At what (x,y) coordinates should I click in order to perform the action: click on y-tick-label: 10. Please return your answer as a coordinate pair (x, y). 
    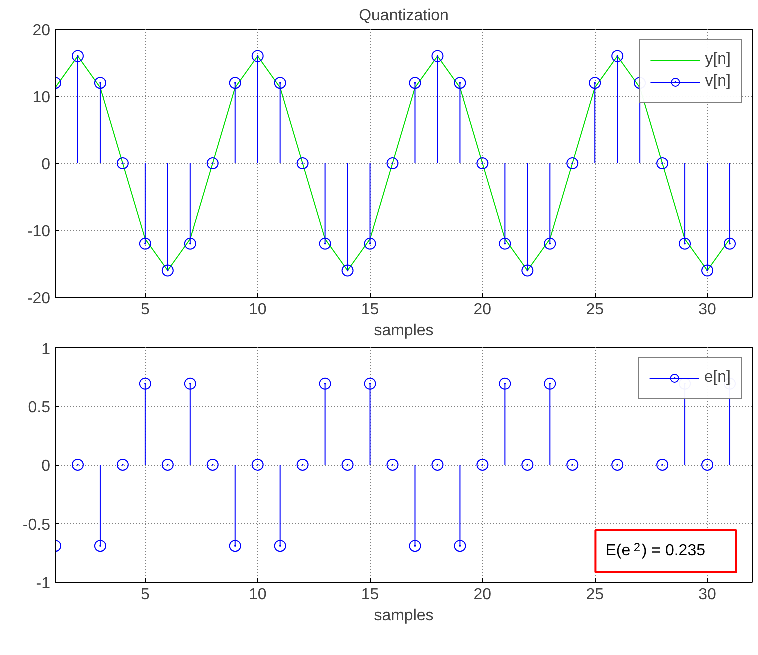
    Looking at the image, I should click on (41, 98).